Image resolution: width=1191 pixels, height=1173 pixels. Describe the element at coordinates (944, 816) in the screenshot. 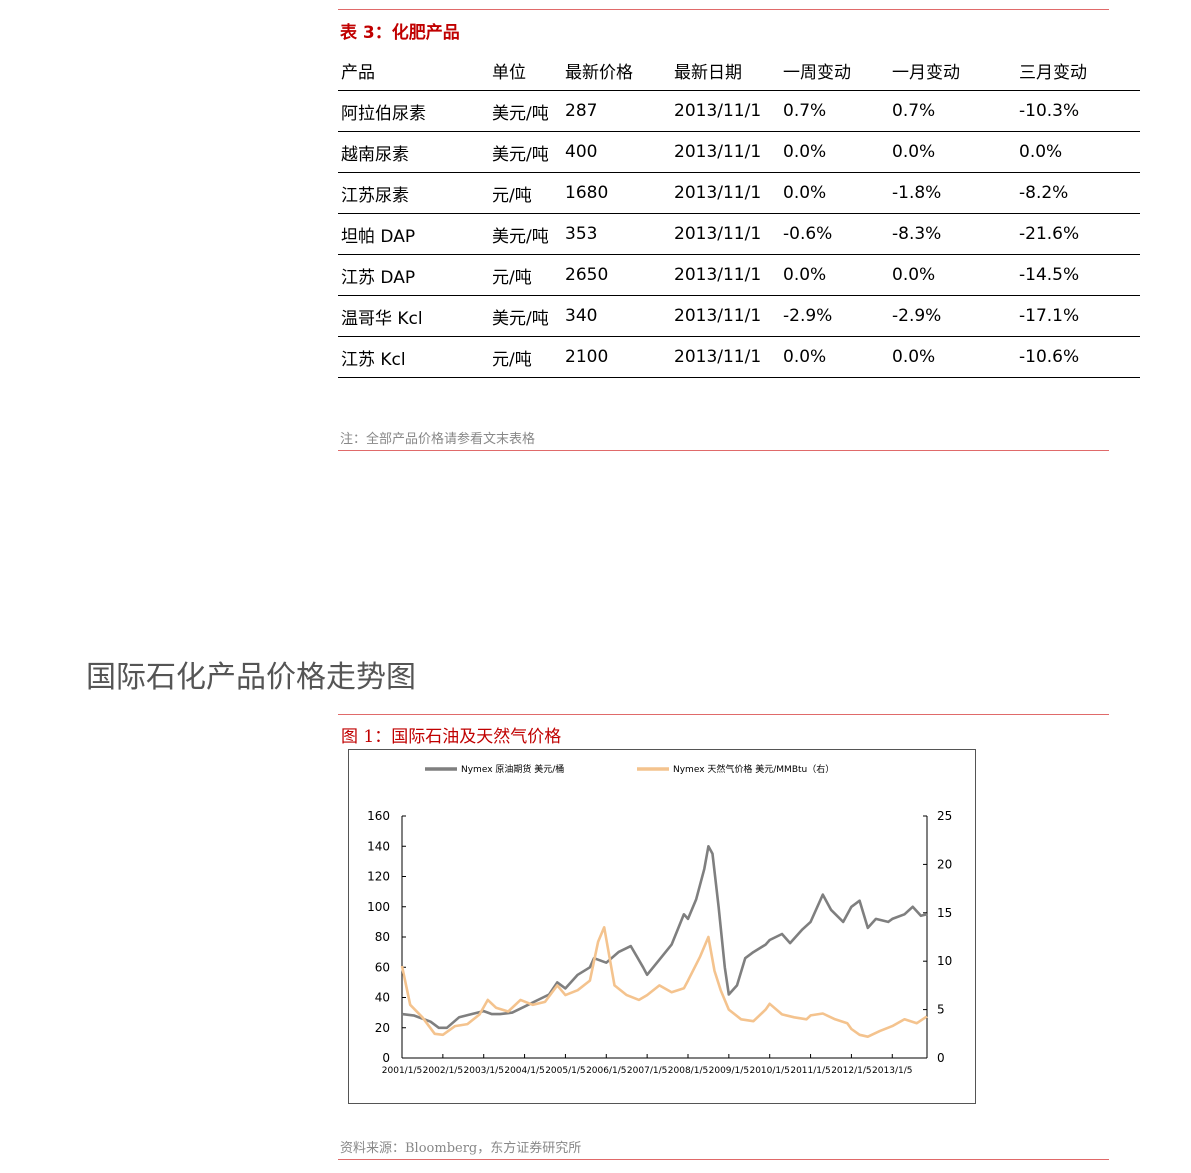

I see `right-y-tick-label: 25` at that location.